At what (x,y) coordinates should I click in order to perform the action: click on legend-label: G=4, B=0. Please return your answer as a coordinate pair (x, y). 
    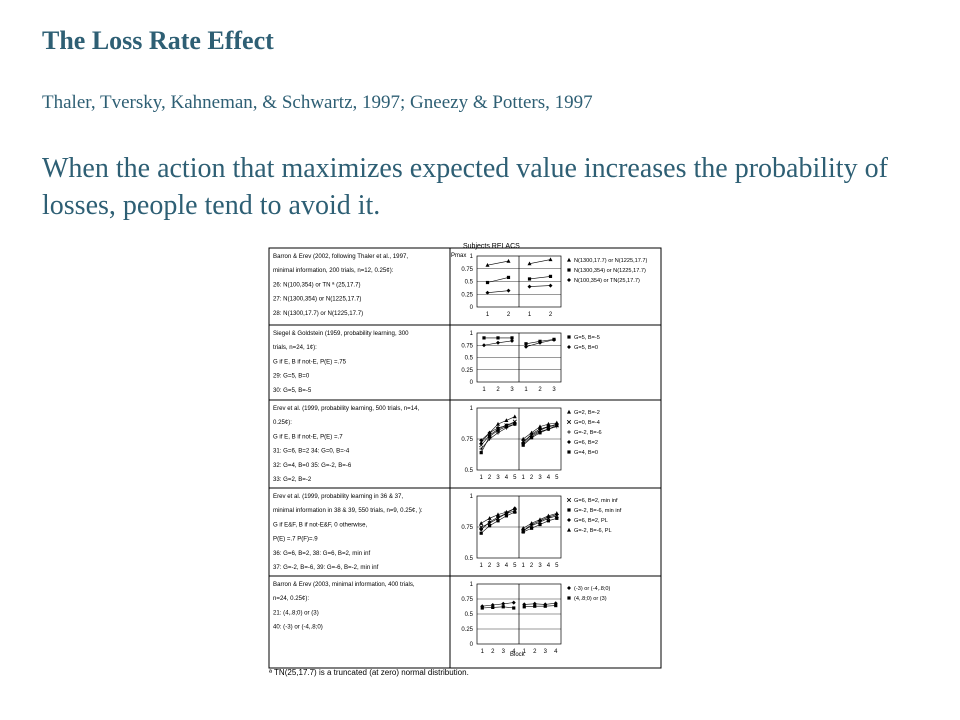
    Looking at the image, I should click on (586, 453).